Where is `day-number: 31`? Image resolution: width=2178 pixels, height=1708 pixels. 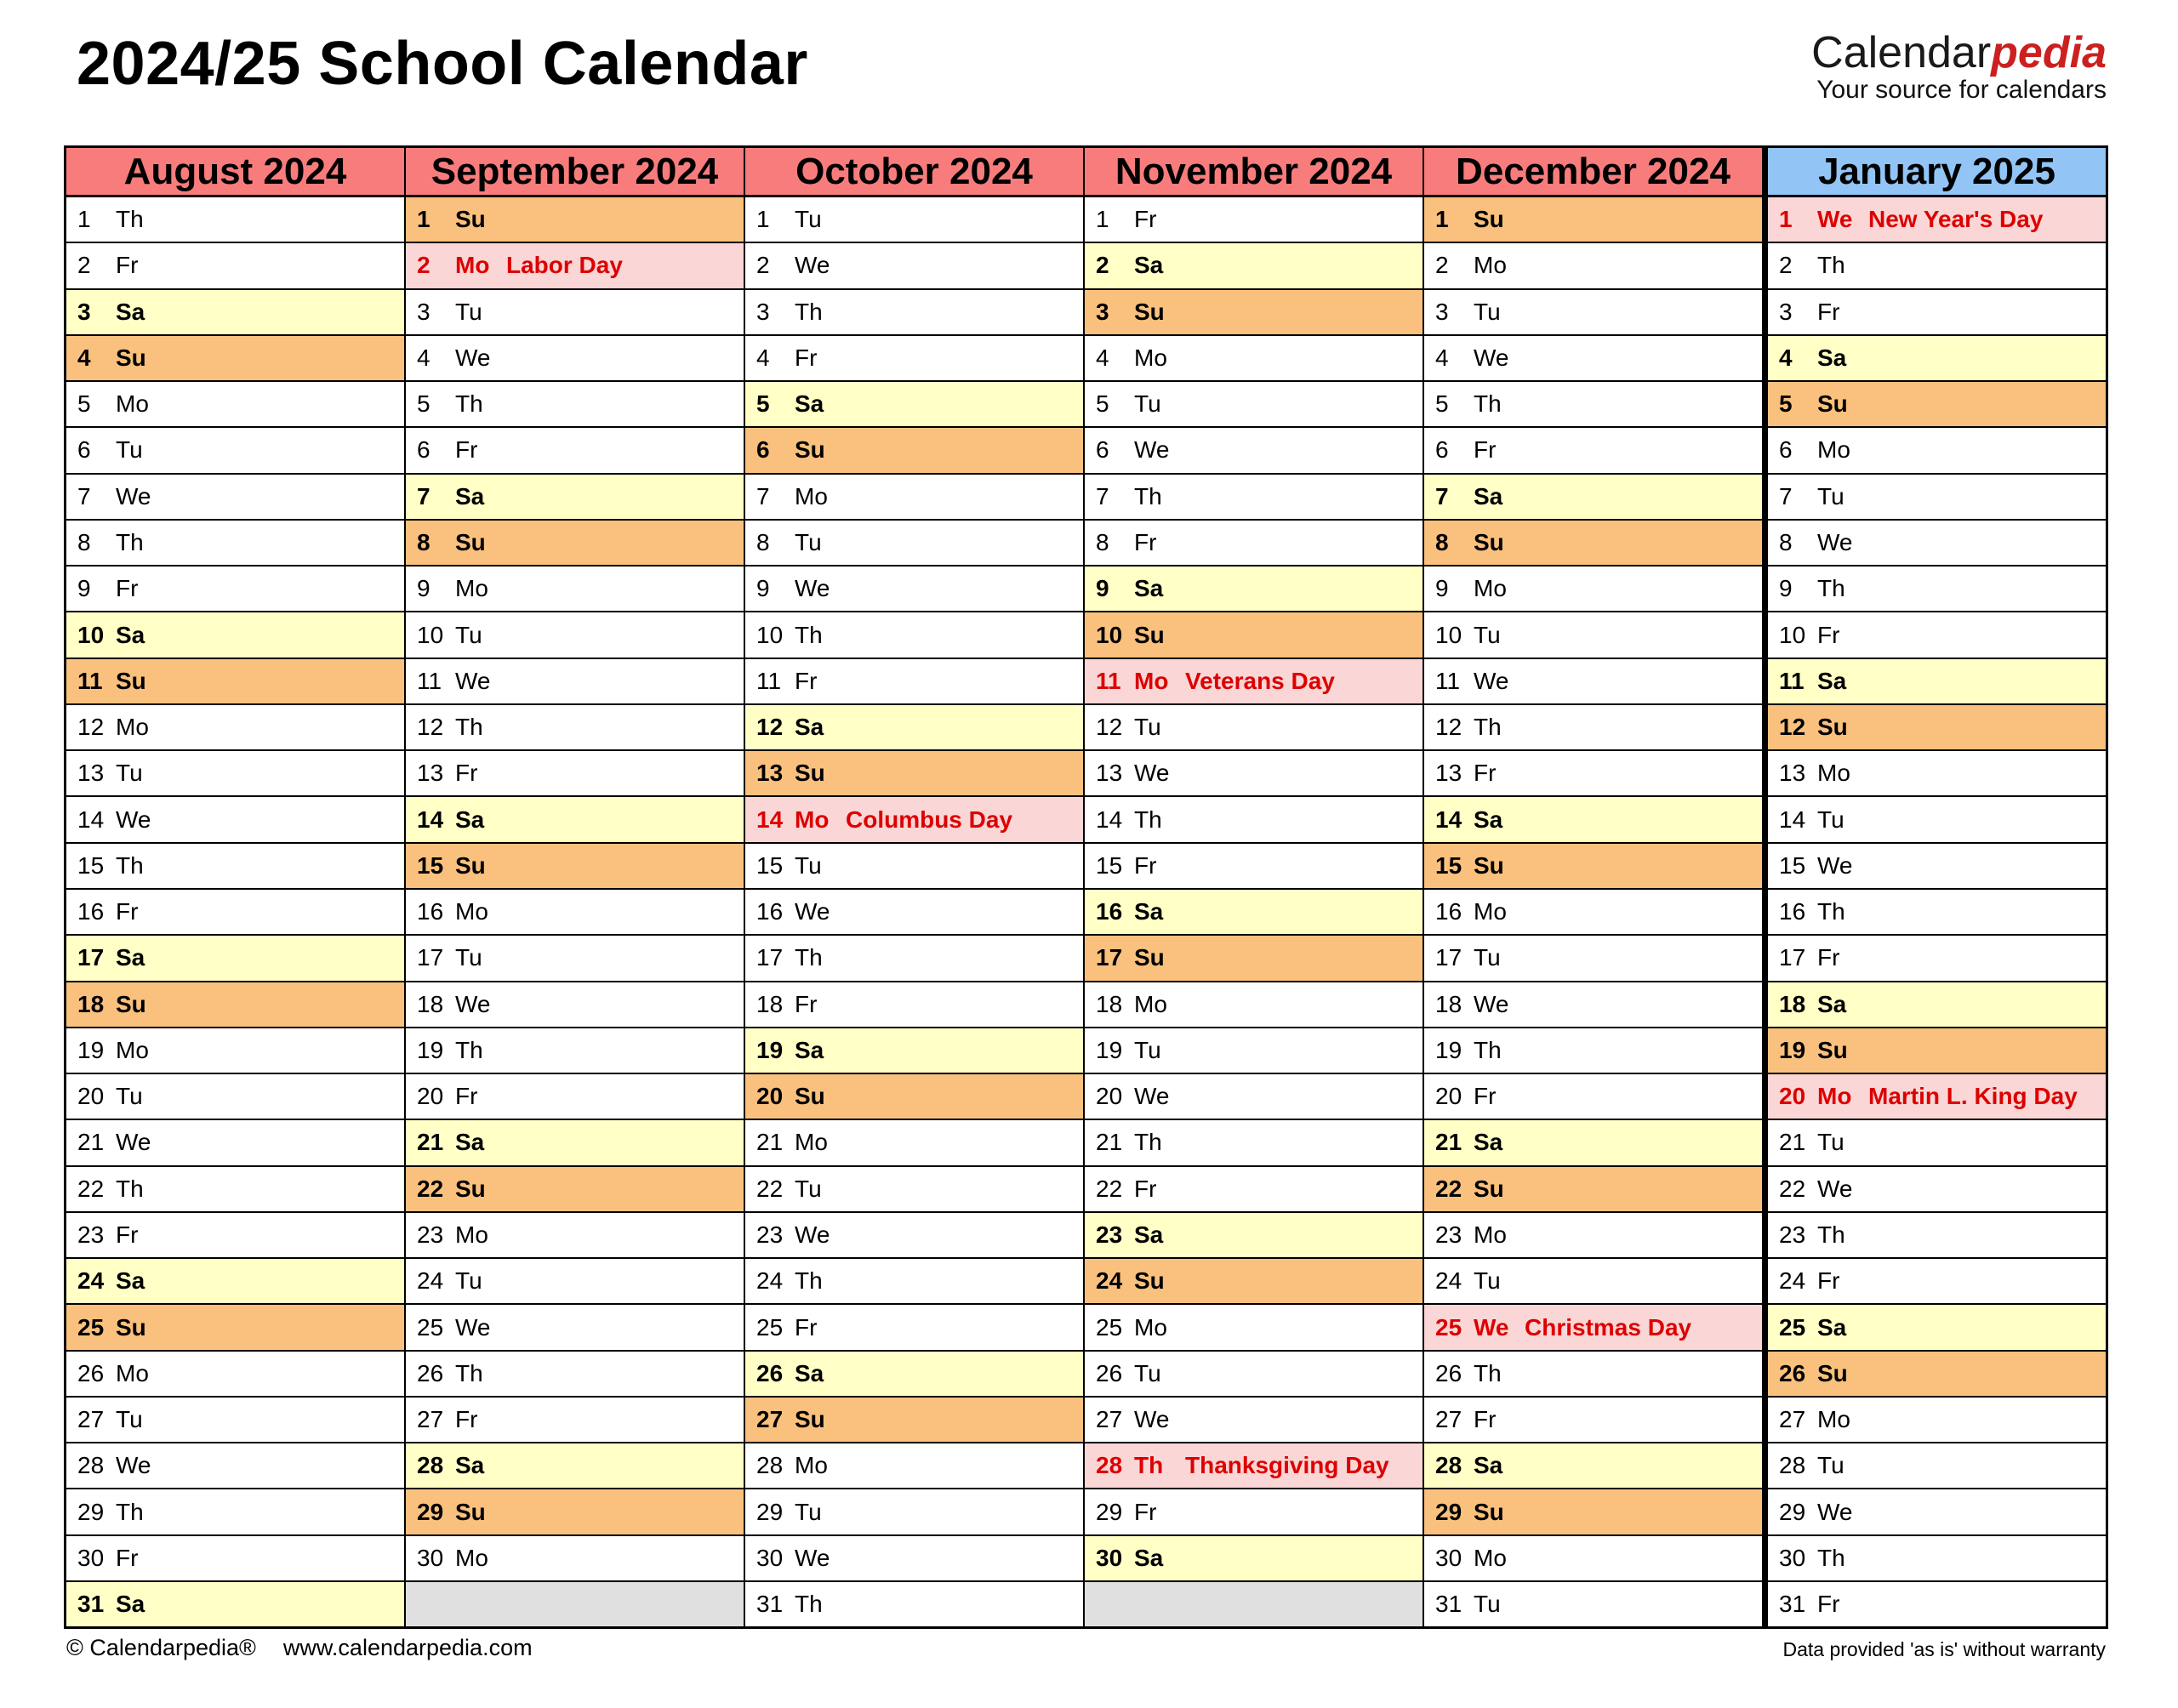
day-number: 31 is located at coordinates (1792, 1604).